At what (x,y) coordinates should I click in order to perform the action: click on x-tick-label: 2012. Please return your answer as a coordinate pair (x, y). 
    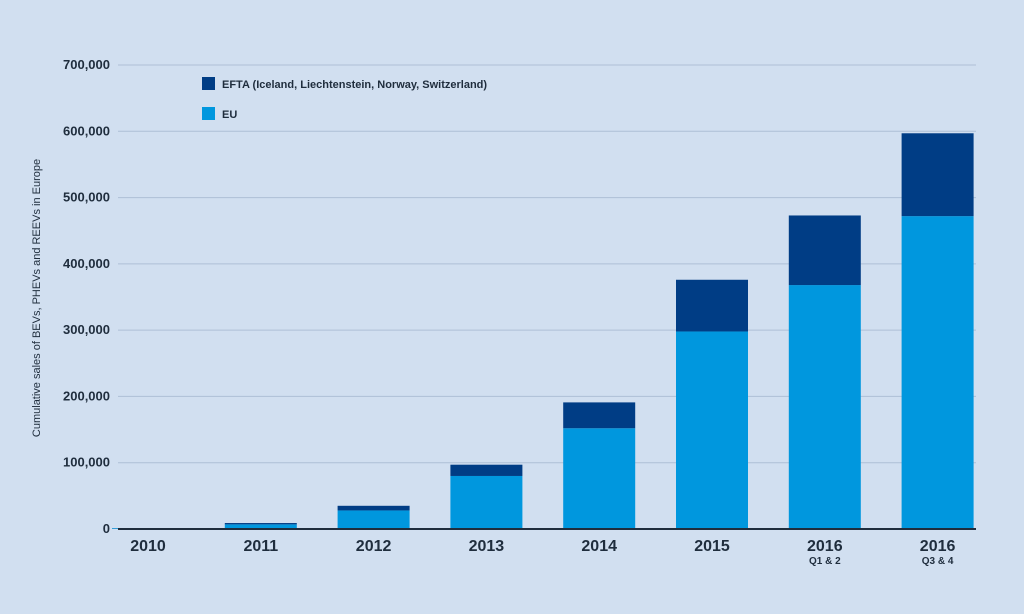
    Looking at the image, I should click on (374, 546).